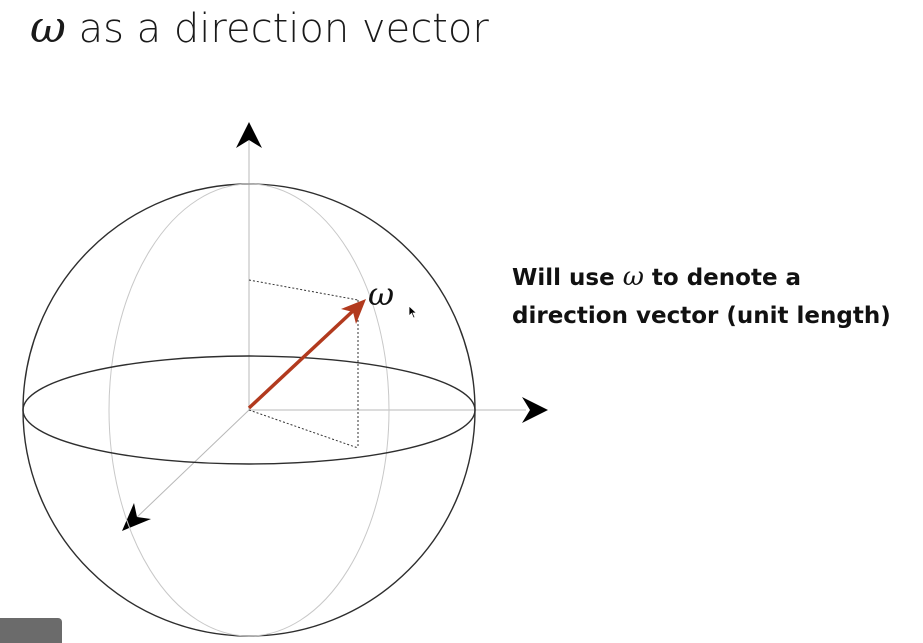 The width and height of the screenshot is (923, 643). Describe the element at coordinates (701, 316) in the screenshot. I see `caption-line-2: direction vector (unit length)` at that location.